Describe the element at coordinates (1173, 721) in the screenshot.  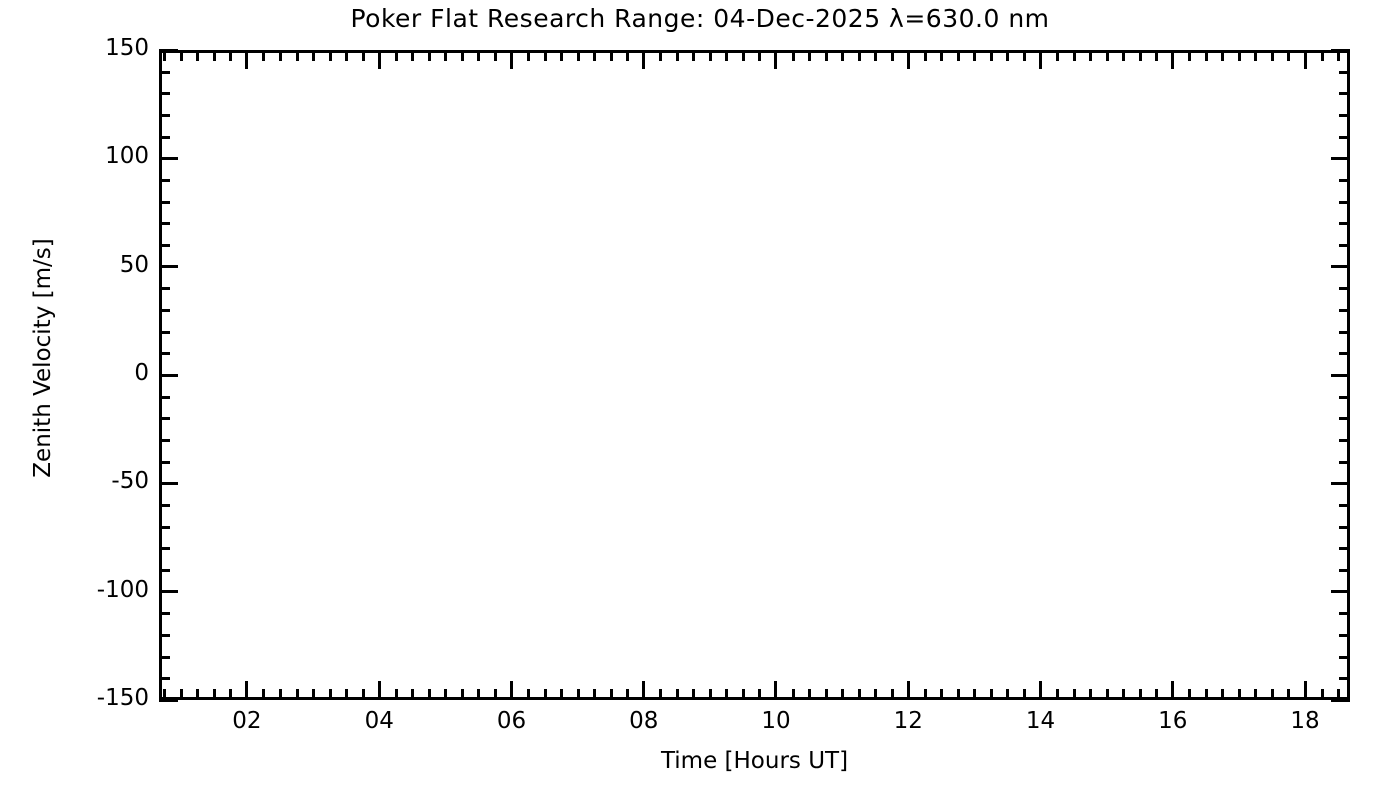
I see `x-axis-tick-label: 16` at that location.